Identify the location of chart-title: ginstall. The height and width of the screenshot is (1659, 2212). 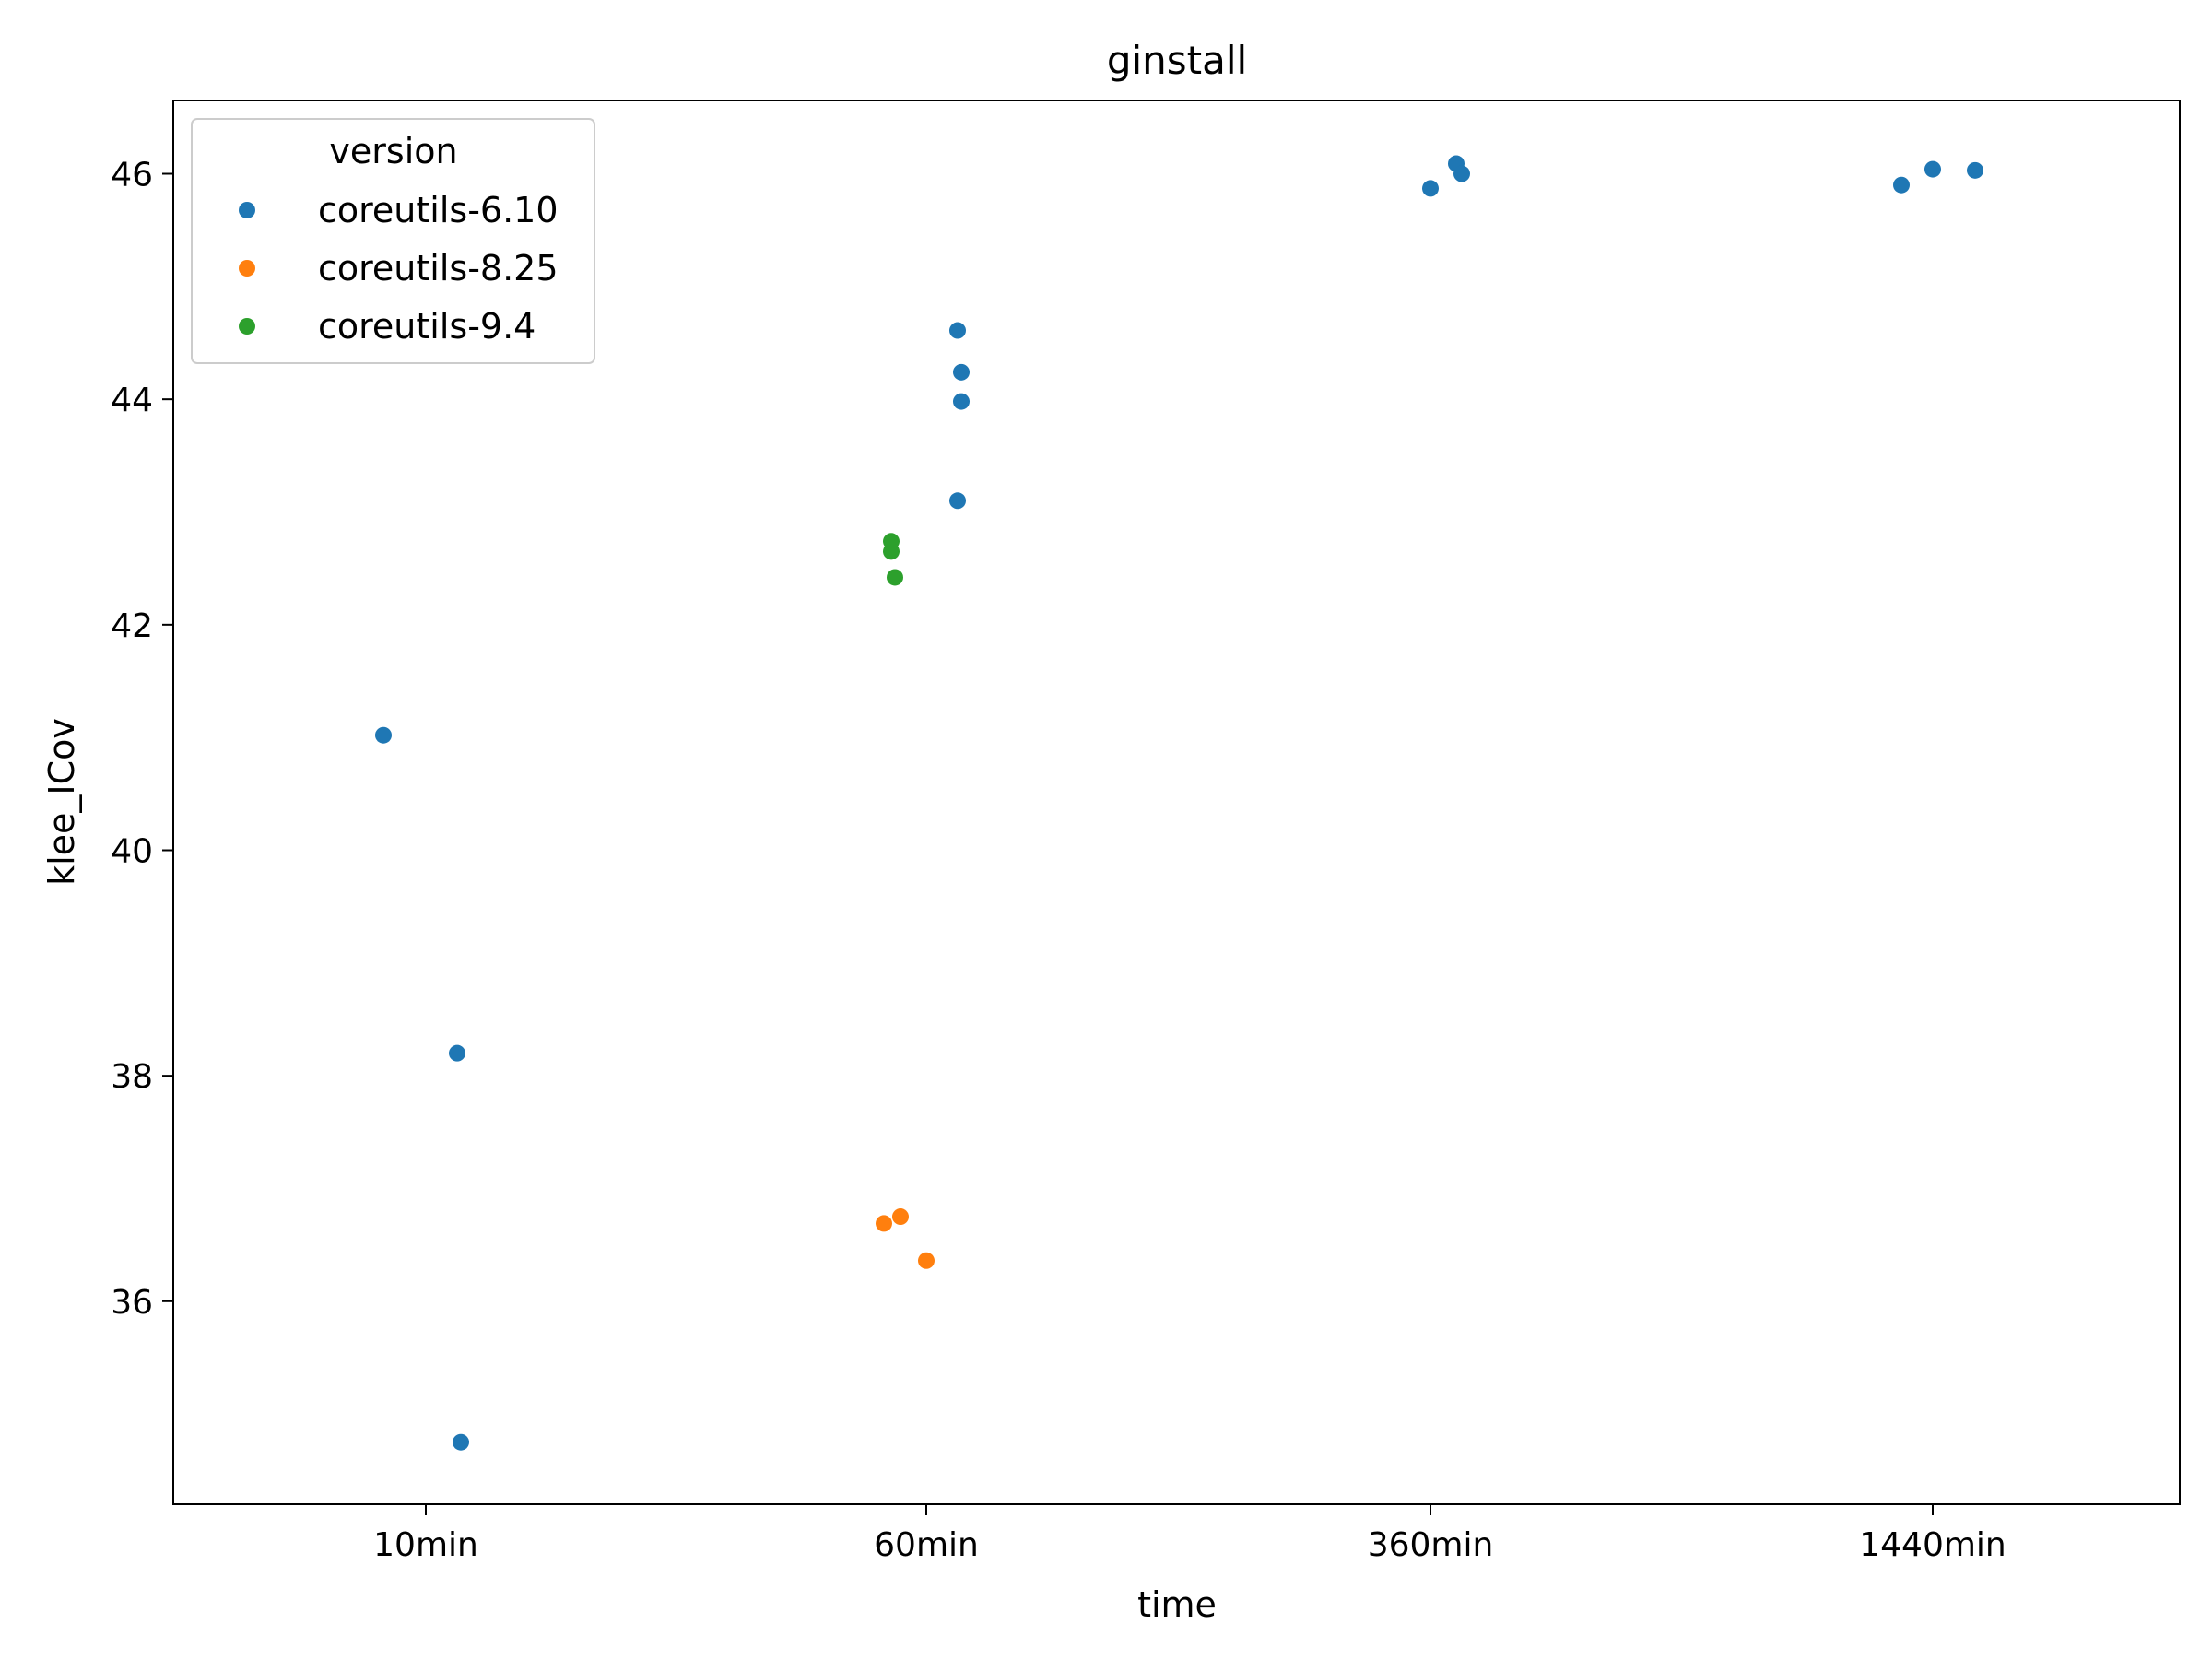
(1177, 60).